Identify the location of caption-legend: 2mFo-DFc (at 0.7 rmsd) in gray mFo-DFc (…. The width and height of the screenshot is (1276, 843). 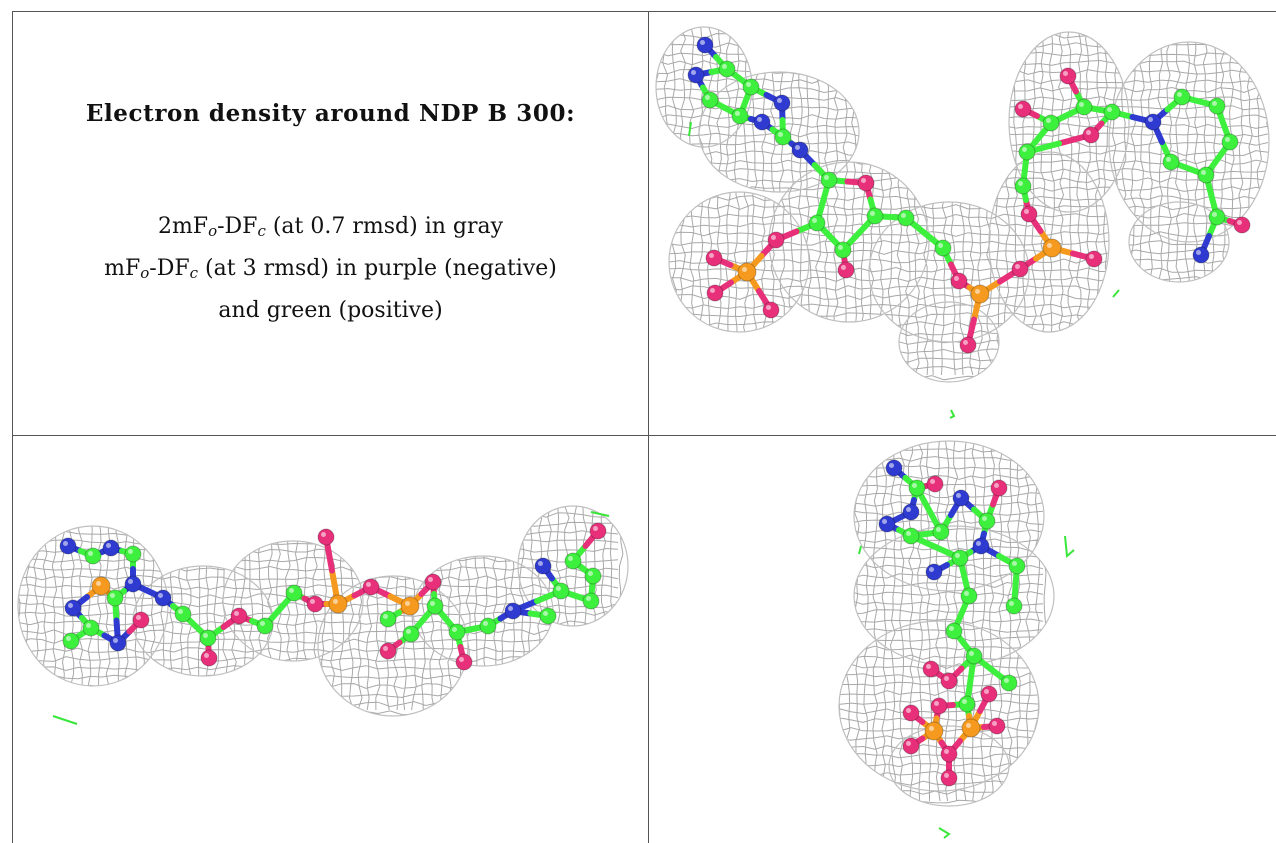
(330, 269).